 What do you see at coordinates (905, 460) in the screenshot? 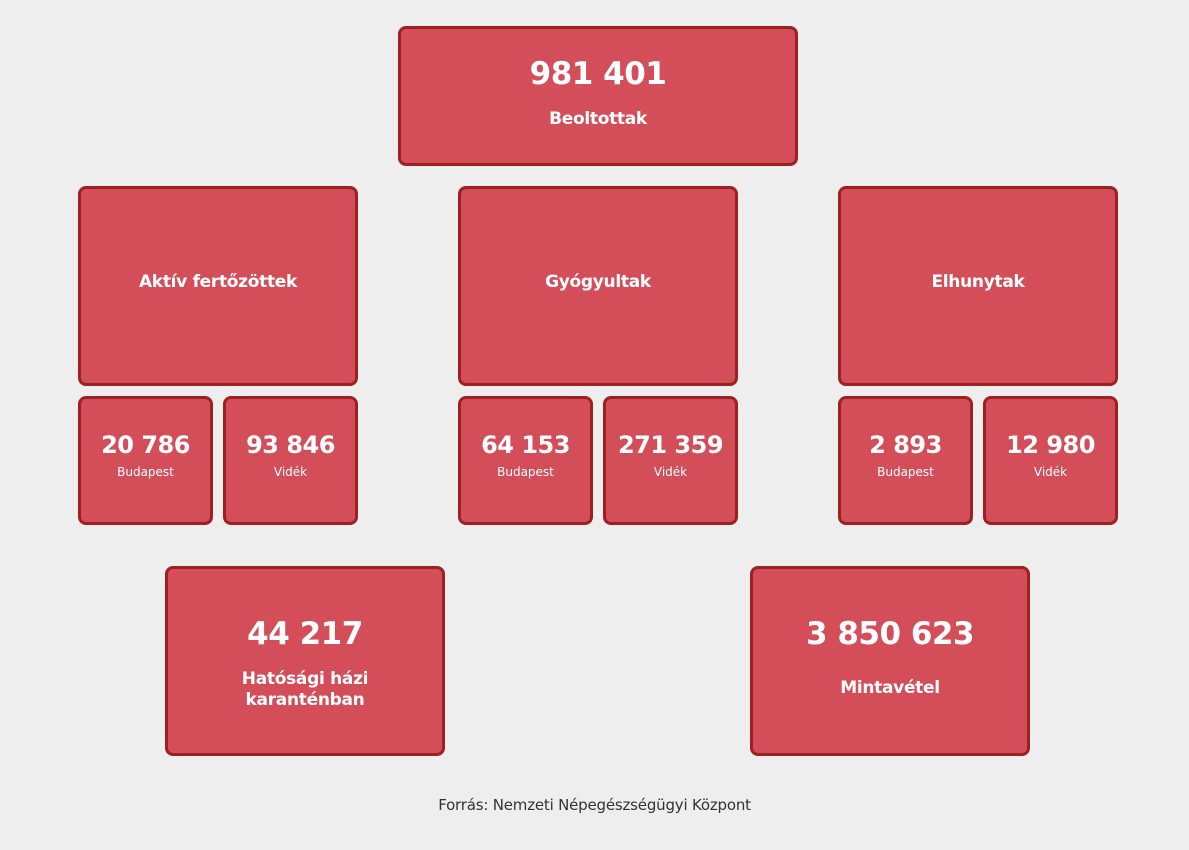
I see `deceased-budapest-card: 2 893 Budapest` at bounding box center [905, 460].